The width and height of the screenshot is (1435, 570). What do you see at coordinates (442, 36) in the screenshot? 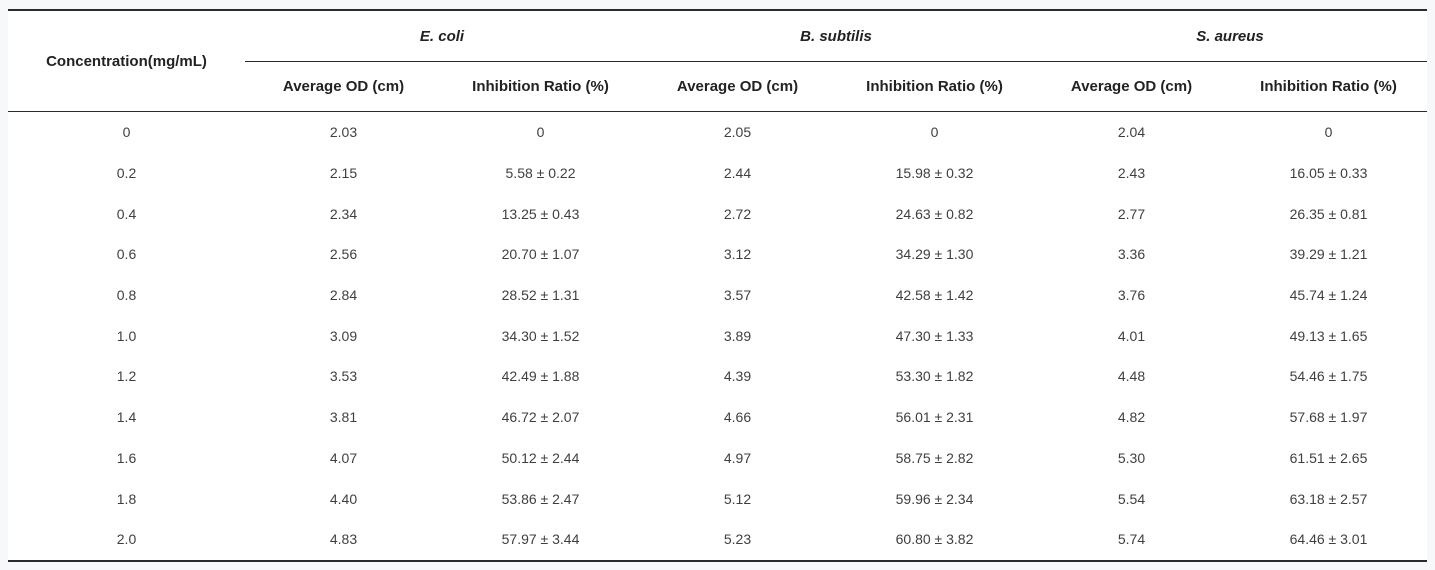
I see `species-header-ecoli: E. coli` at bounding box center [442, 36].